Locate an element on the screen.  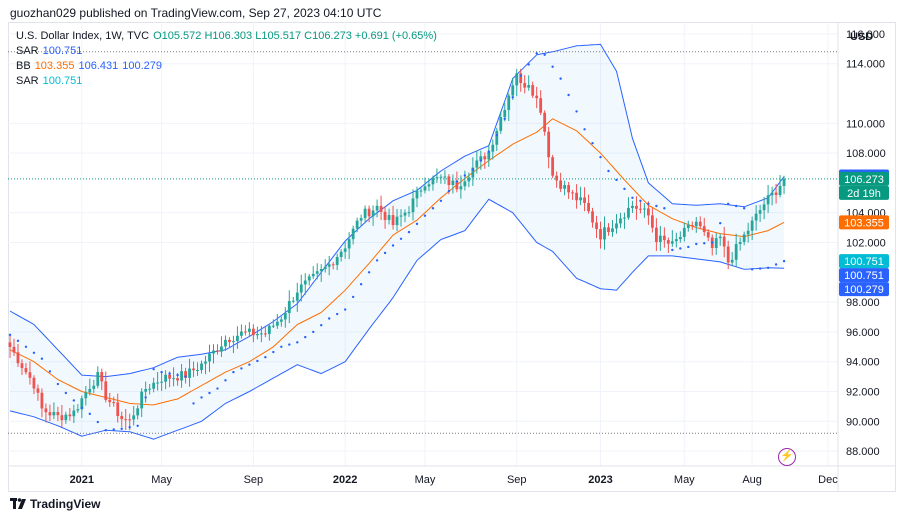
legend-bb-row: BB 103.355 106.431 100.279 is located at coordinates (228, 66).